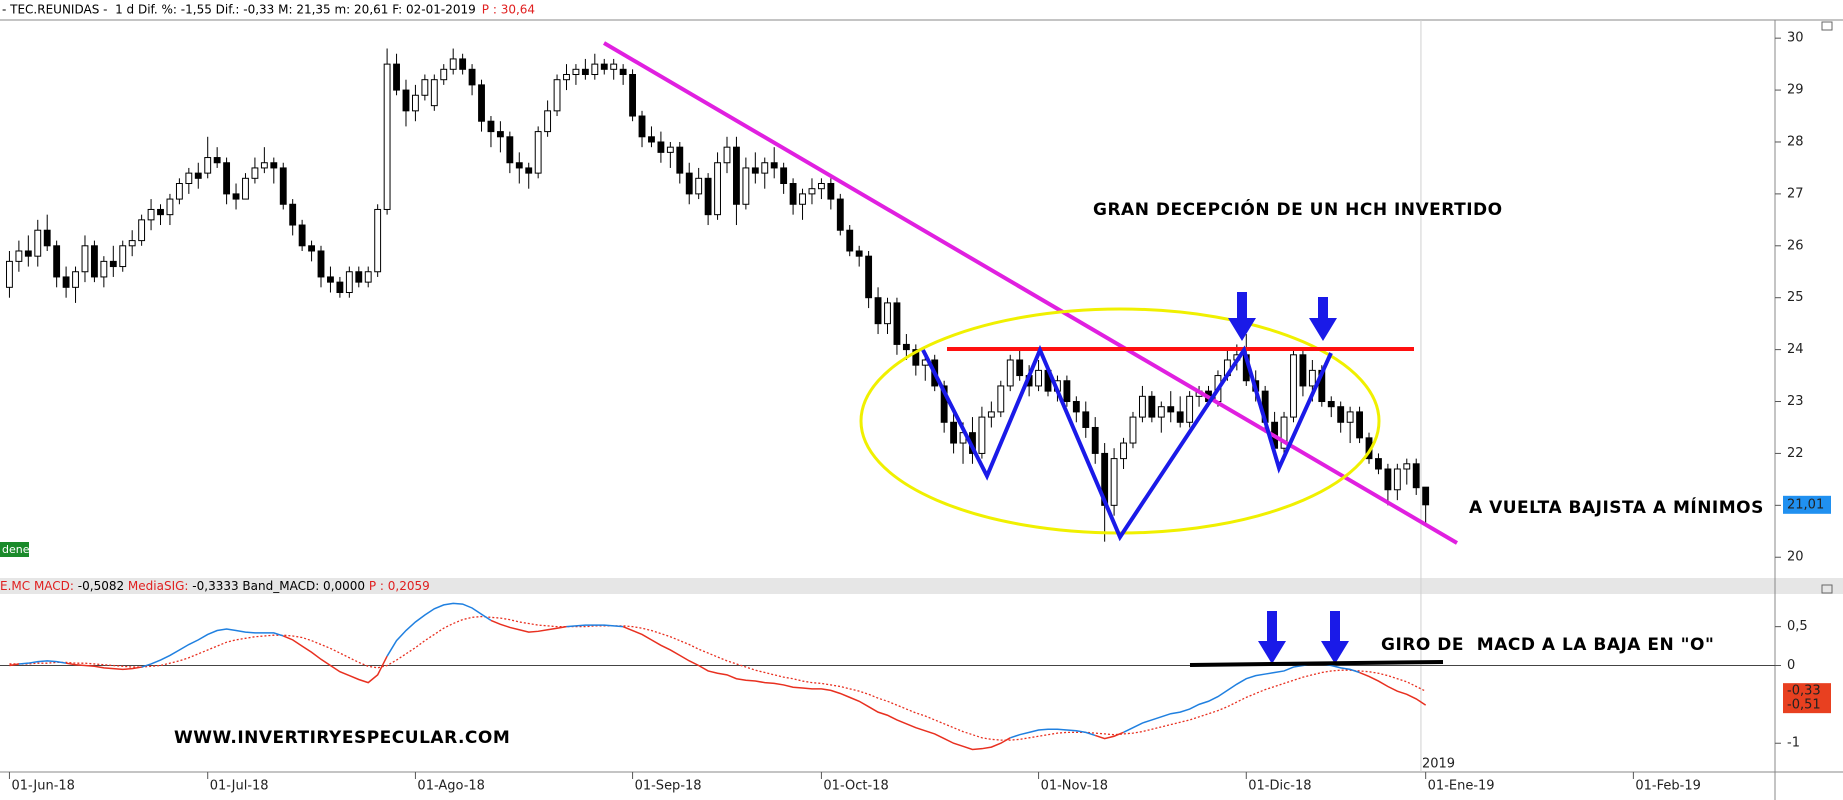  Describe the element at coordinates (1547, 645) in the screenshot. I see `annotation: GIRO DE MACD A LA BAJA EN "O"` at that location.